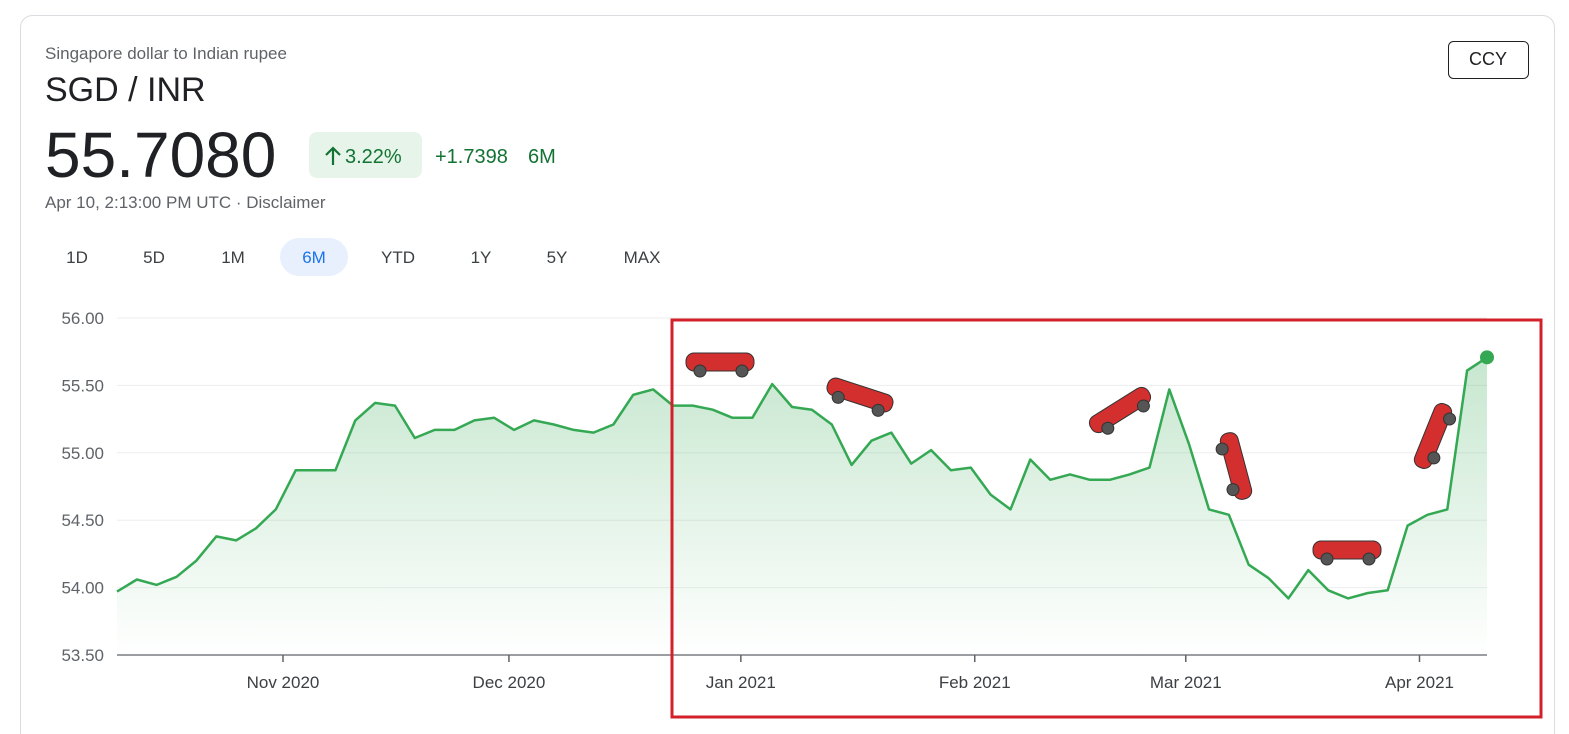 The width and height of the screenshot is (1569, 734). What do you see at coordinates (1419, 682) in the screenshot?
I see `x-tick-label: Apr 2021` at bounding box center [1419, 682].